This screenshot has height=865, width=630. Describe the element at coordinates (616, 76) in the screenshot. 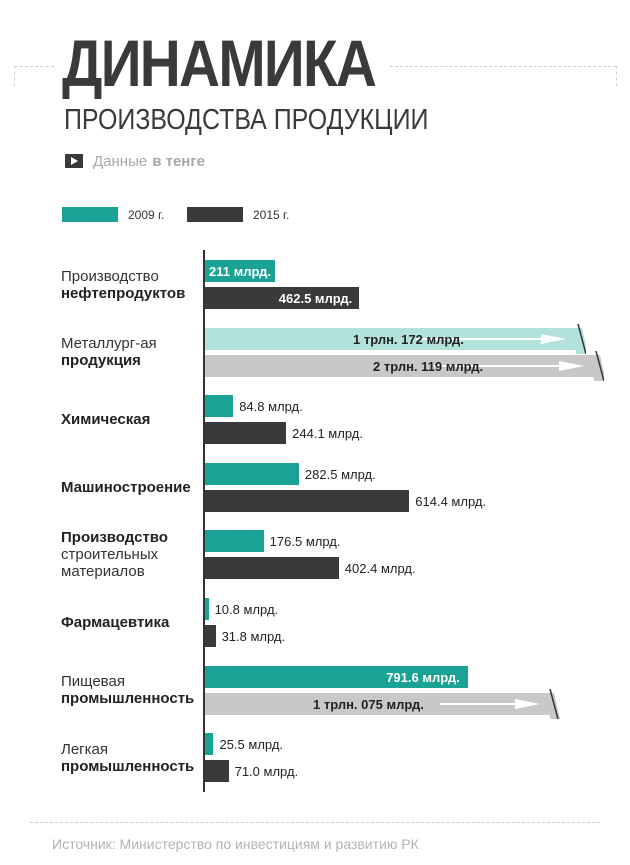

I see `frame-right-dash` at that location.